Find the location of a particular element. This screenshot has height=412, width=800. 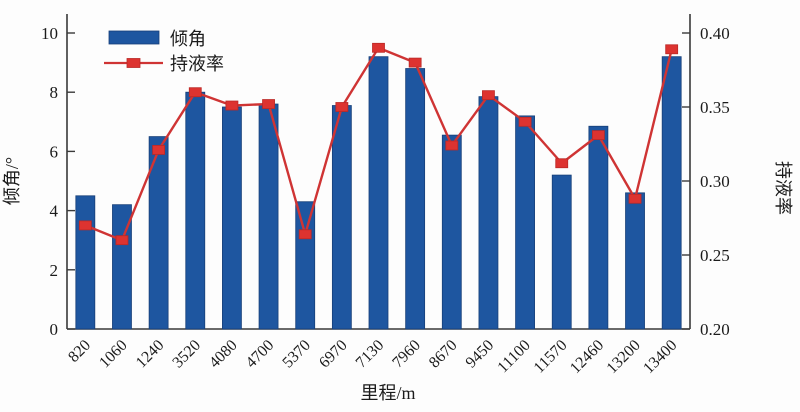

left-tick-label: 8 is located at coordinates (54, 92).